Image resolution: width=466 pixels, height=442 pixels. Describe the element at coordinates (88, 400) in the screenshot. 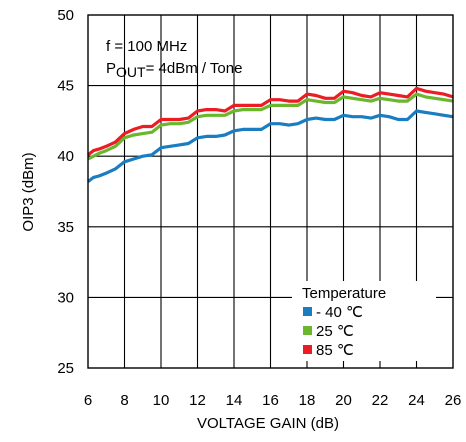

I see `x-tick-label: 6` at that location.